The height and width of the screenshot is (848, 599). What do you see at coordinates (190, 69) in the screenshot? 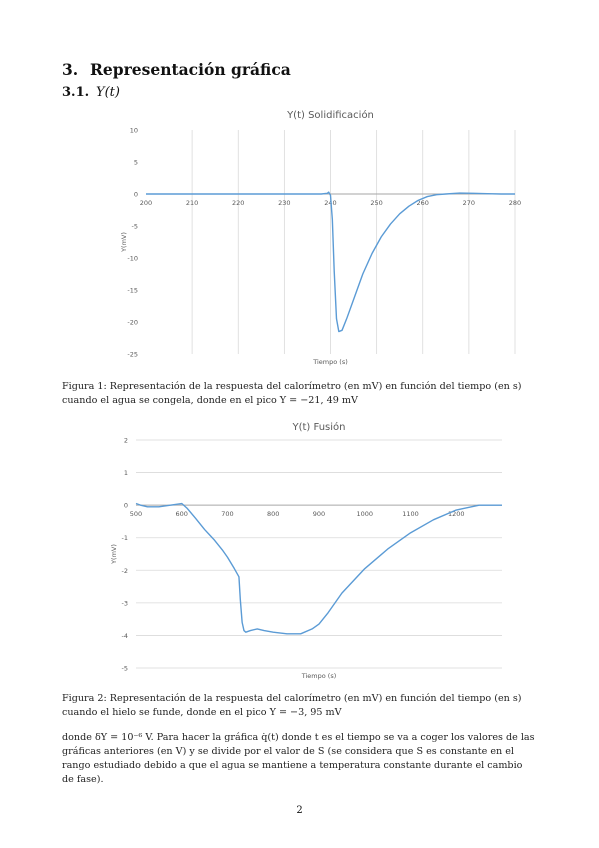
I see `section-title-text: Representación gráfica` at bounding box center [190, 69].